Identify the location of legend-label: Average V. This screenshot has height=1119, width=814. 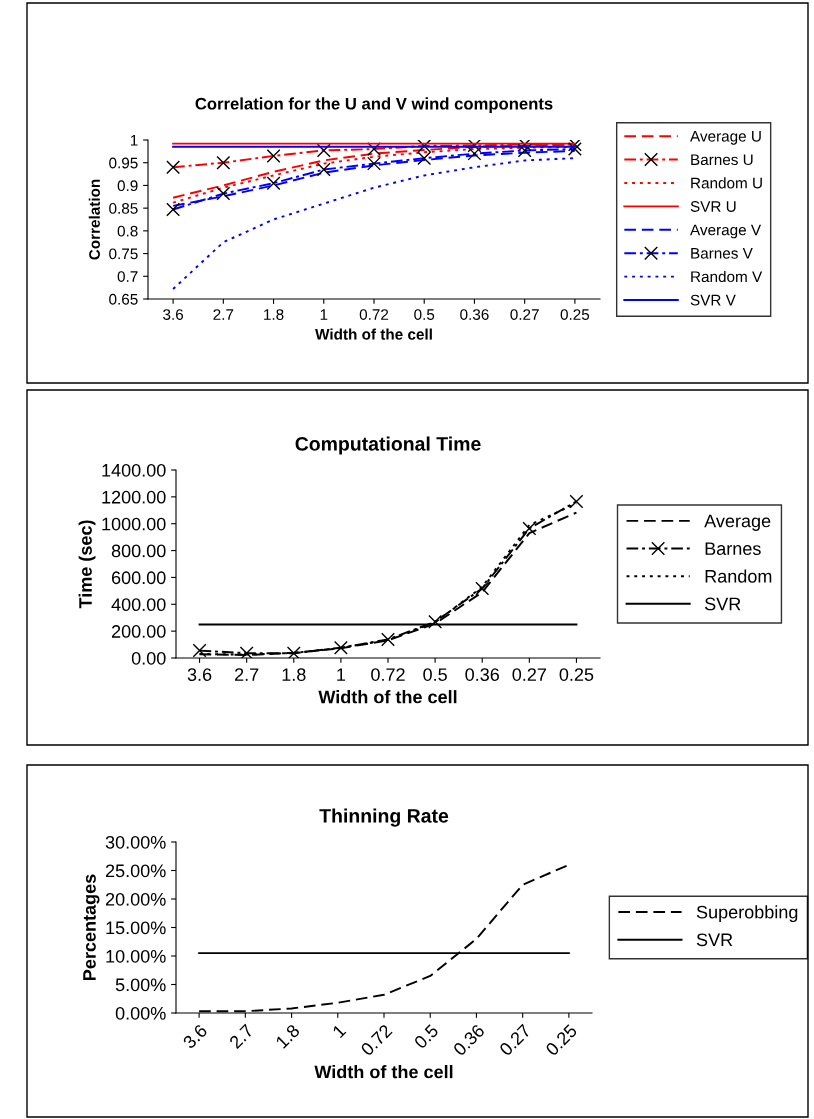
(726, 231).